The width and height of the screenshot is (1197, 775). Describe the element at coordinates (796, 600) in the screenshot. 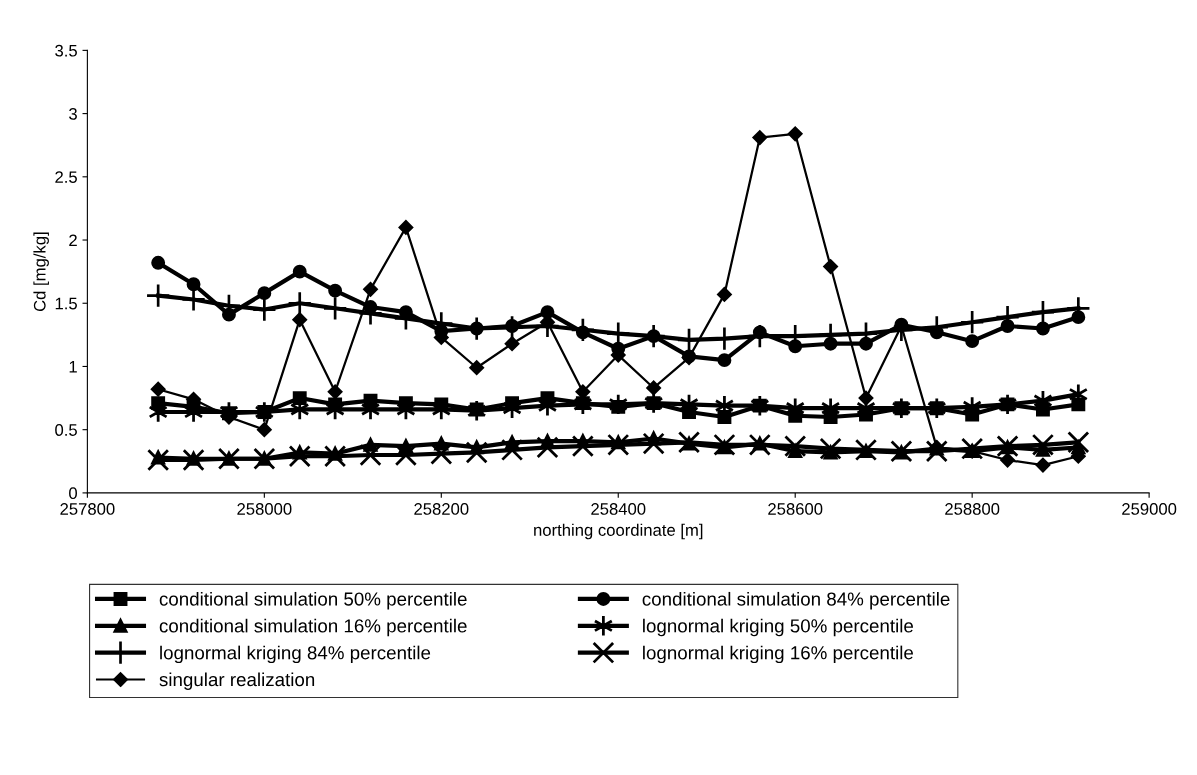

I see `legend-label: conditional simulation 84% percentile` at that location.